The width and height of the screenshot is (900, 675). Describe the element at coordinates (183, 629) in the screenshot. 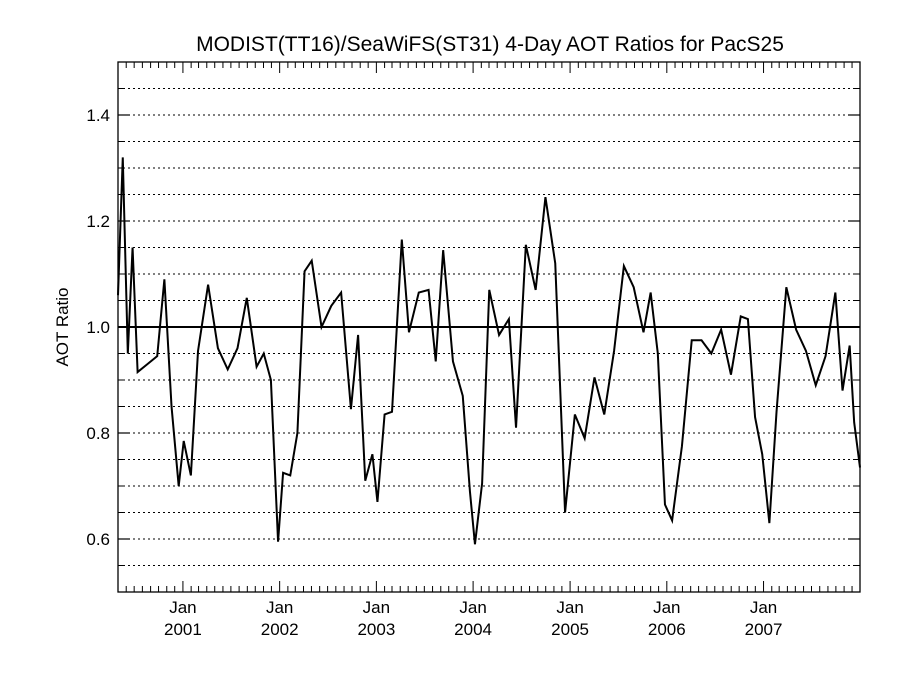

I see `x-tick-label-year: 2001` at that location.